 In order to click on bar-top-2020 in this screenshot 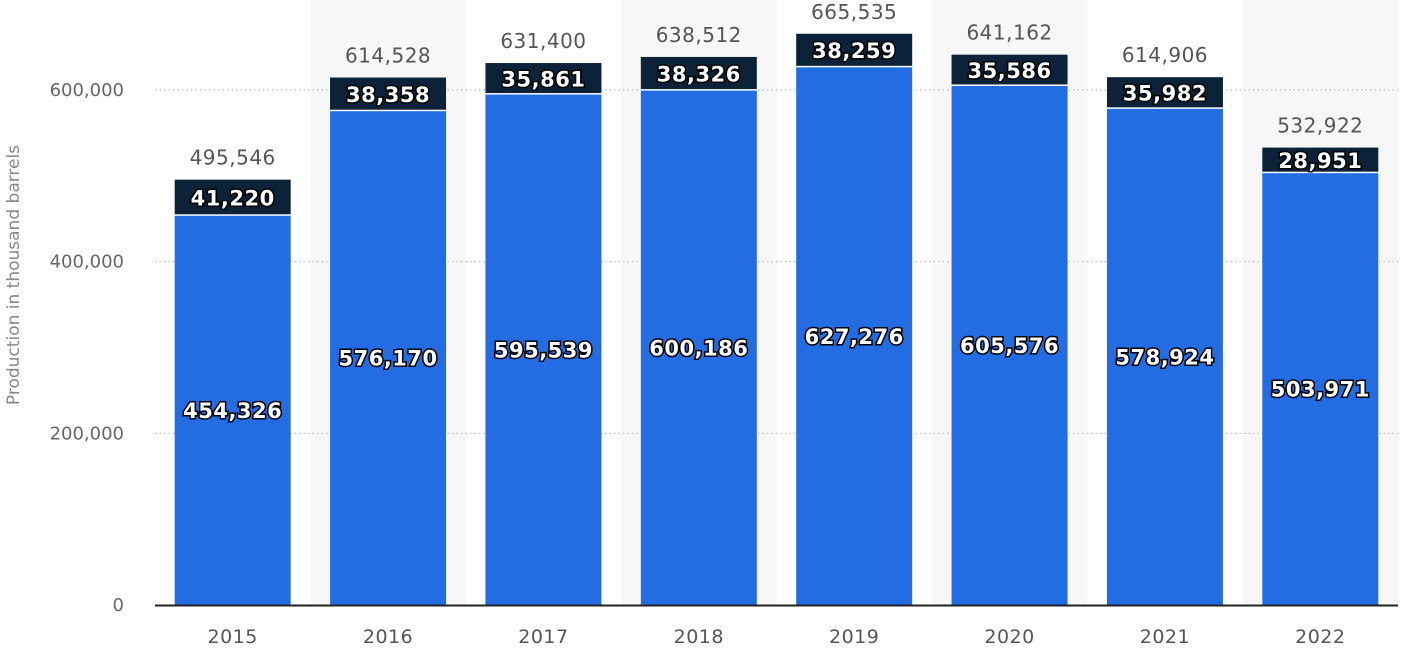, I will do `click(1009, 69)`.